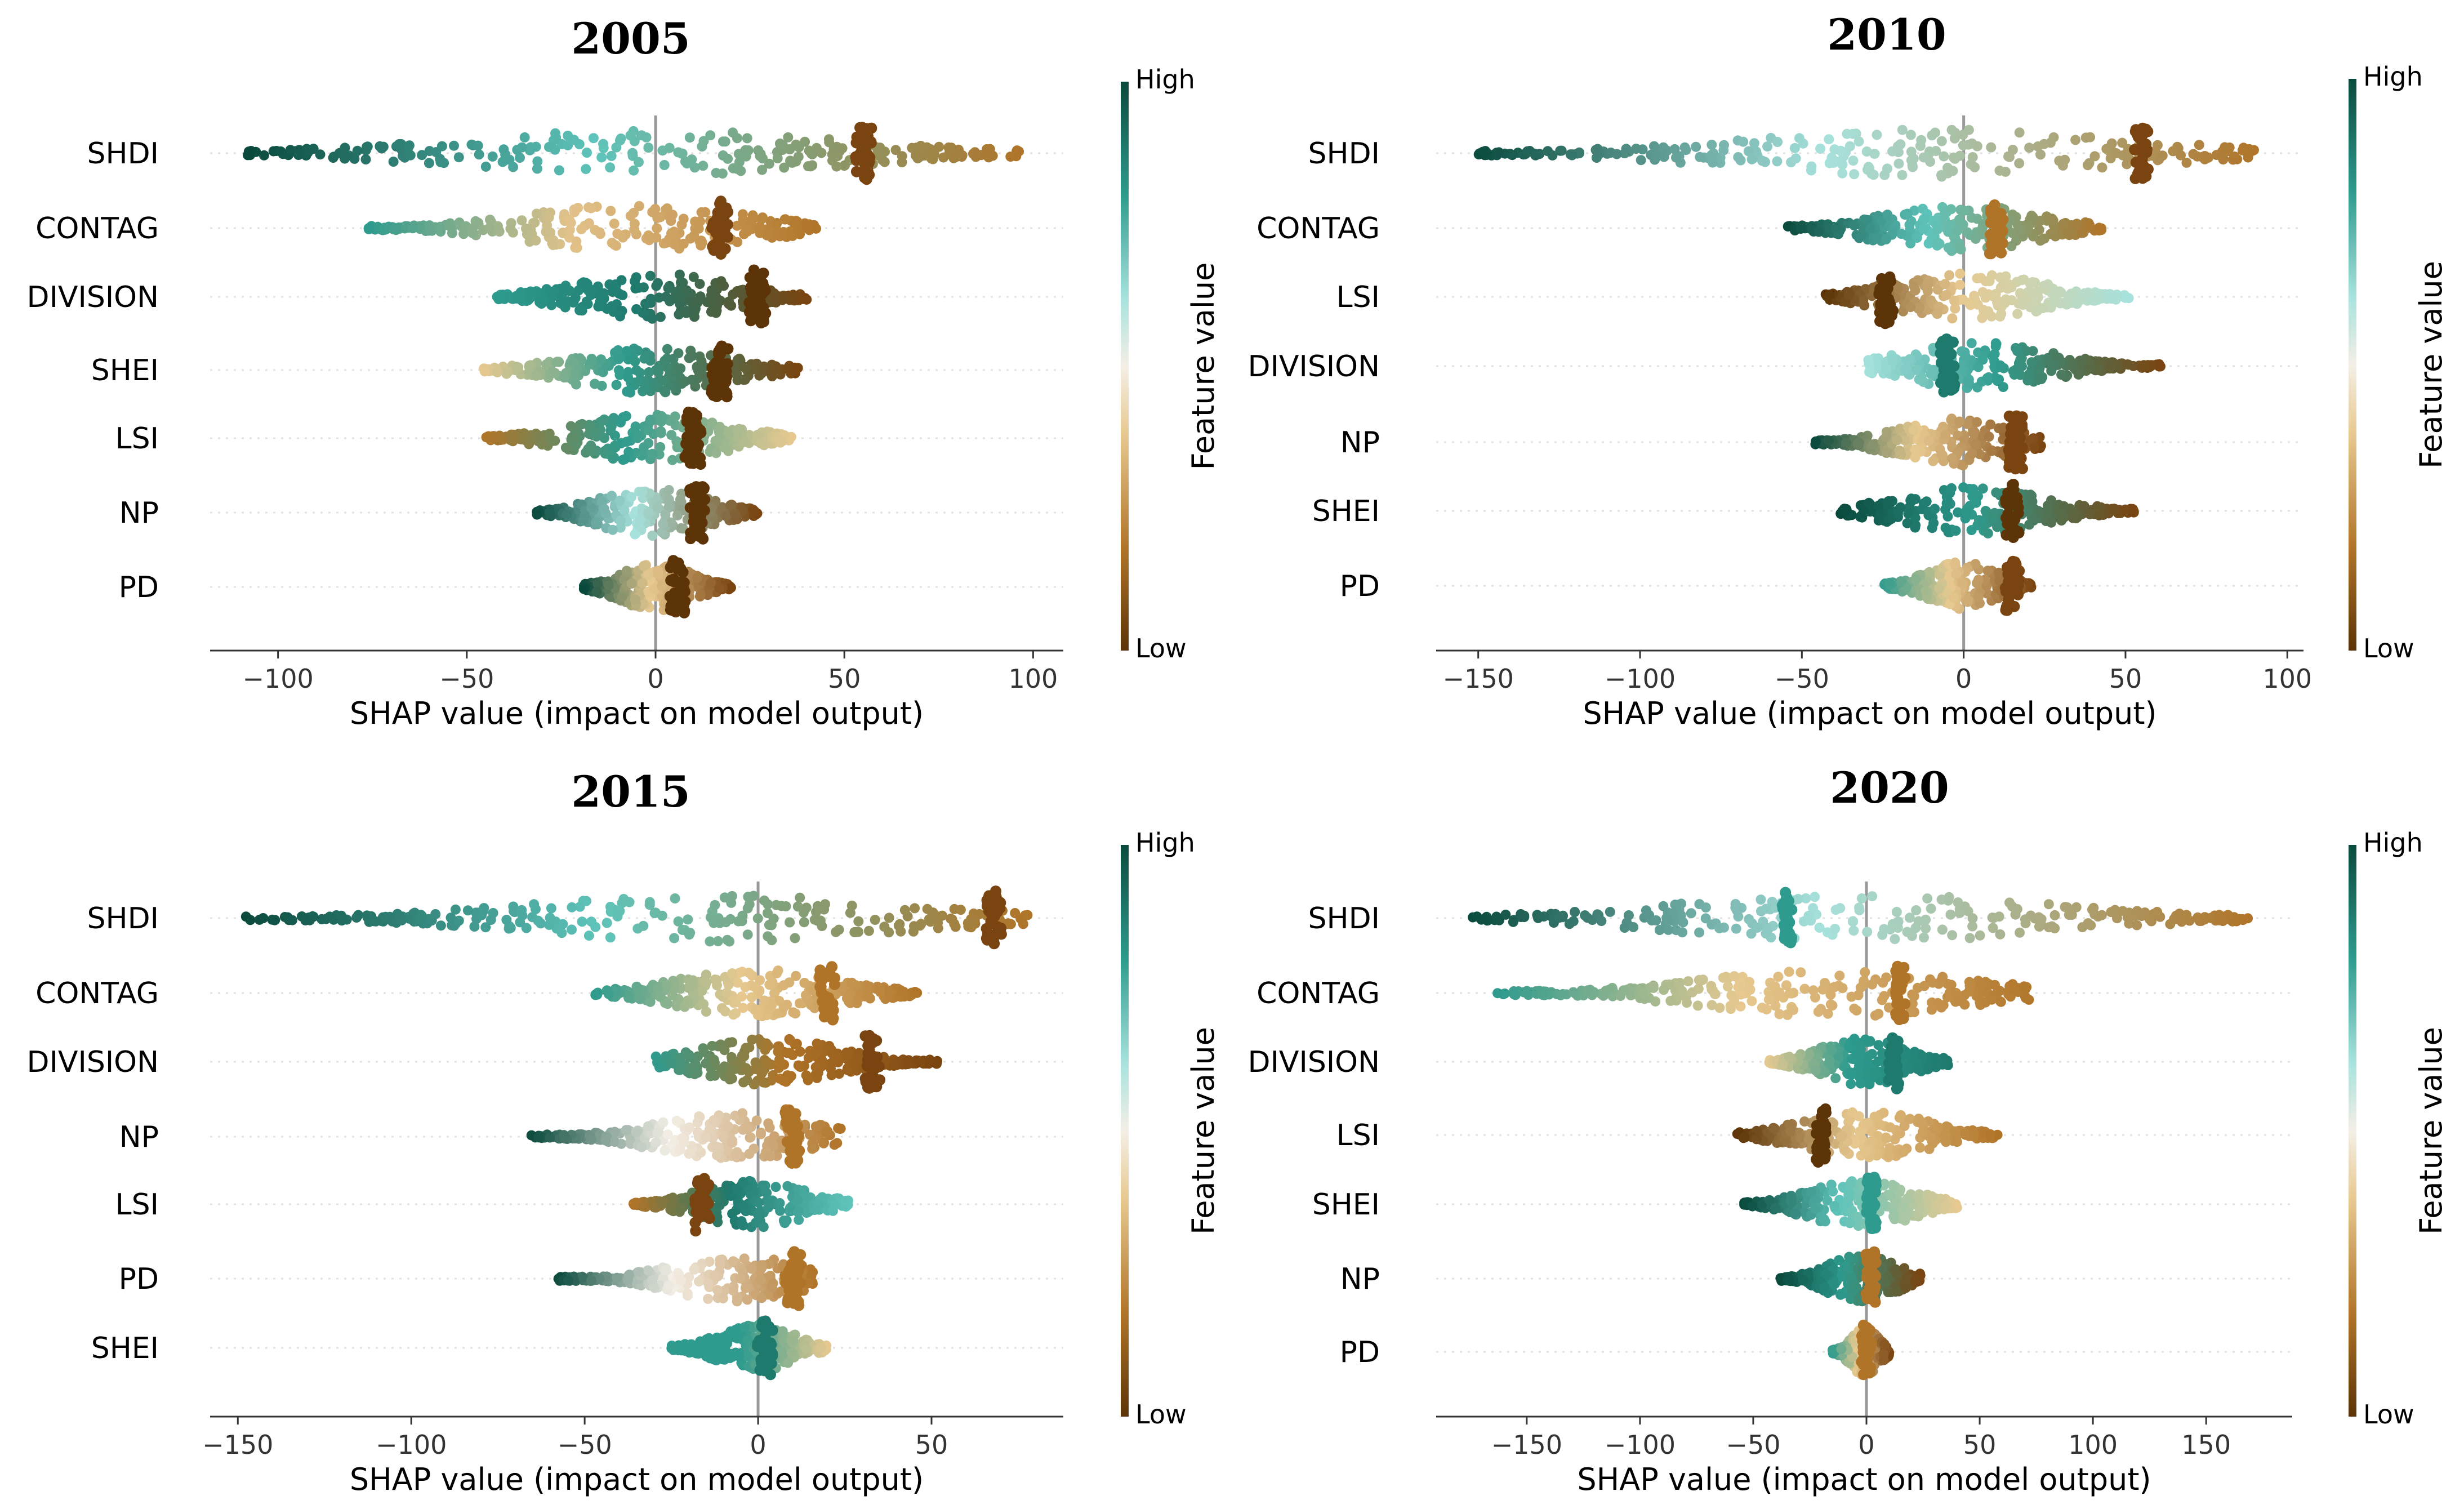 This screenshot has width=2464, height=1509. I want to click on colorbar-low-label: Low, so click(1161, 648).